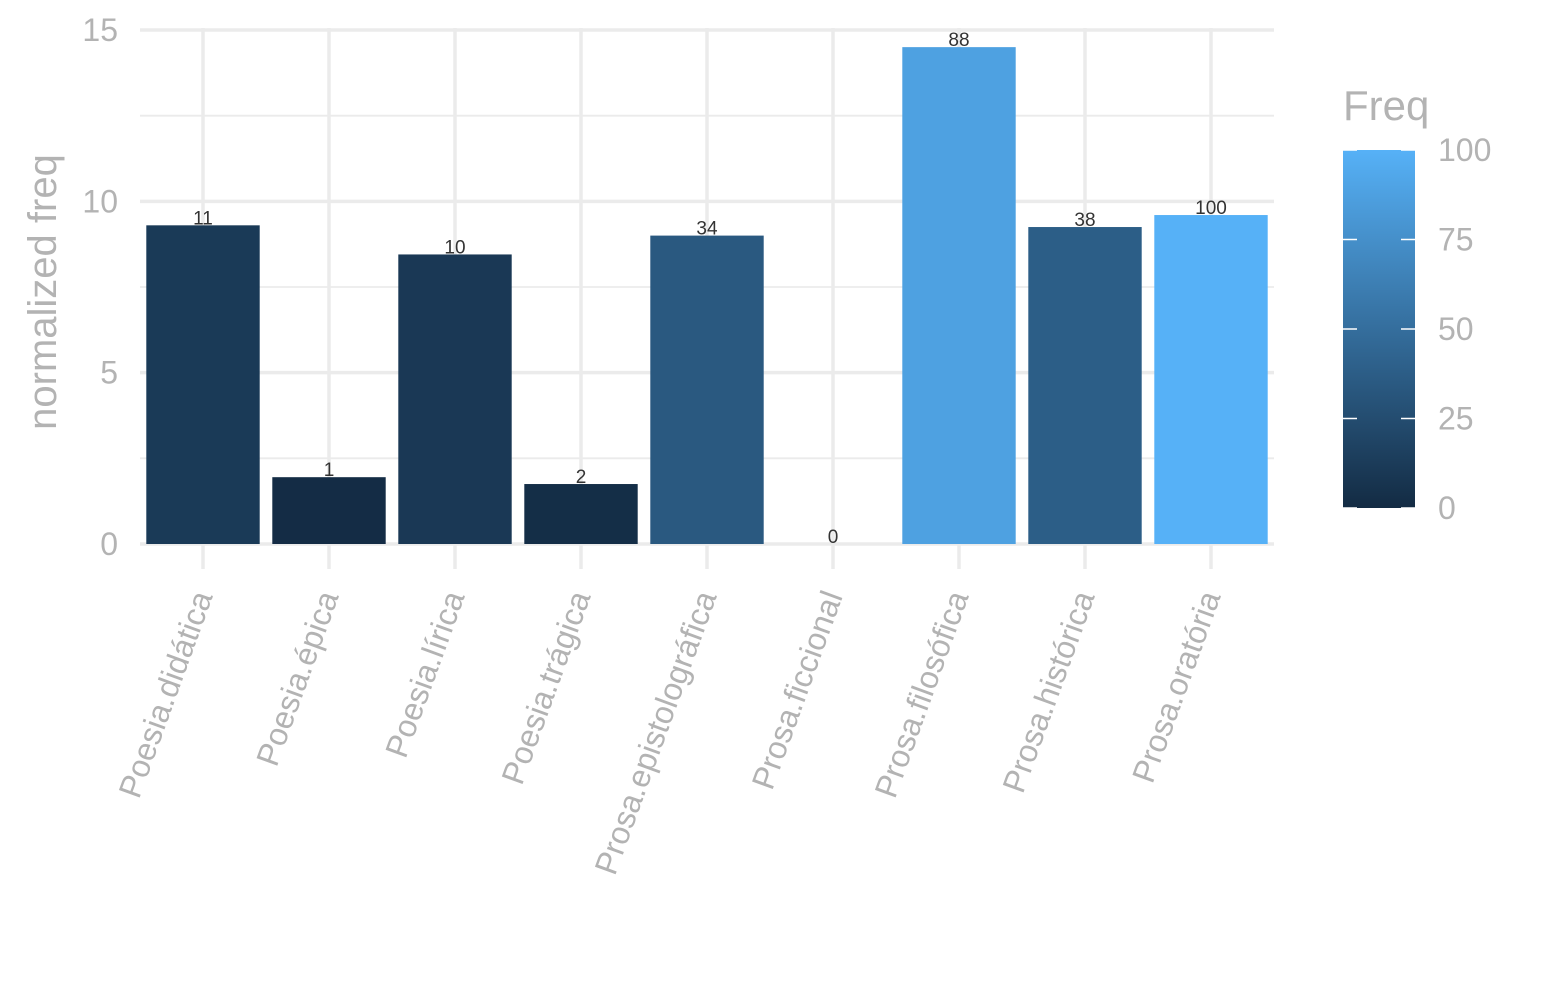  Describe the element at coordinates (1456, 329) in the screenshot. I see `legend-tick-label: 50` at that location.